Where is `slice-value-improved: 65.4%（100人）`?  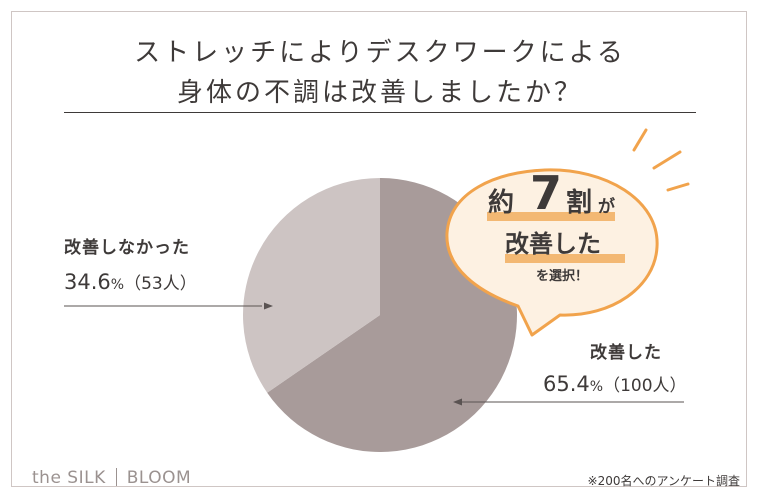
slice-value-improved: 65.4%（100人） is located at coordinates (615, 384).